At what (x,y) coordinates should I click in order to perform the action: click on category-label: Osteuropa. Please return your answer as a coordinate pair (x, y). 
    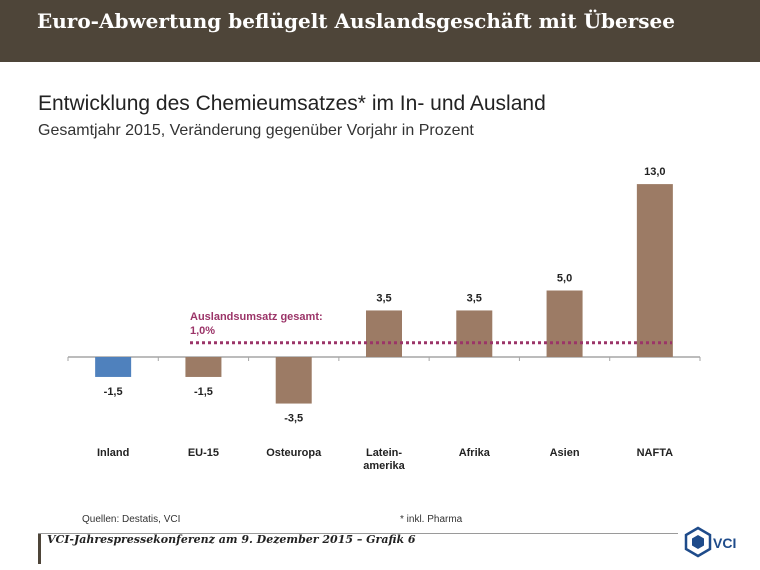
    Looking at the image, I should click on (294, 453).